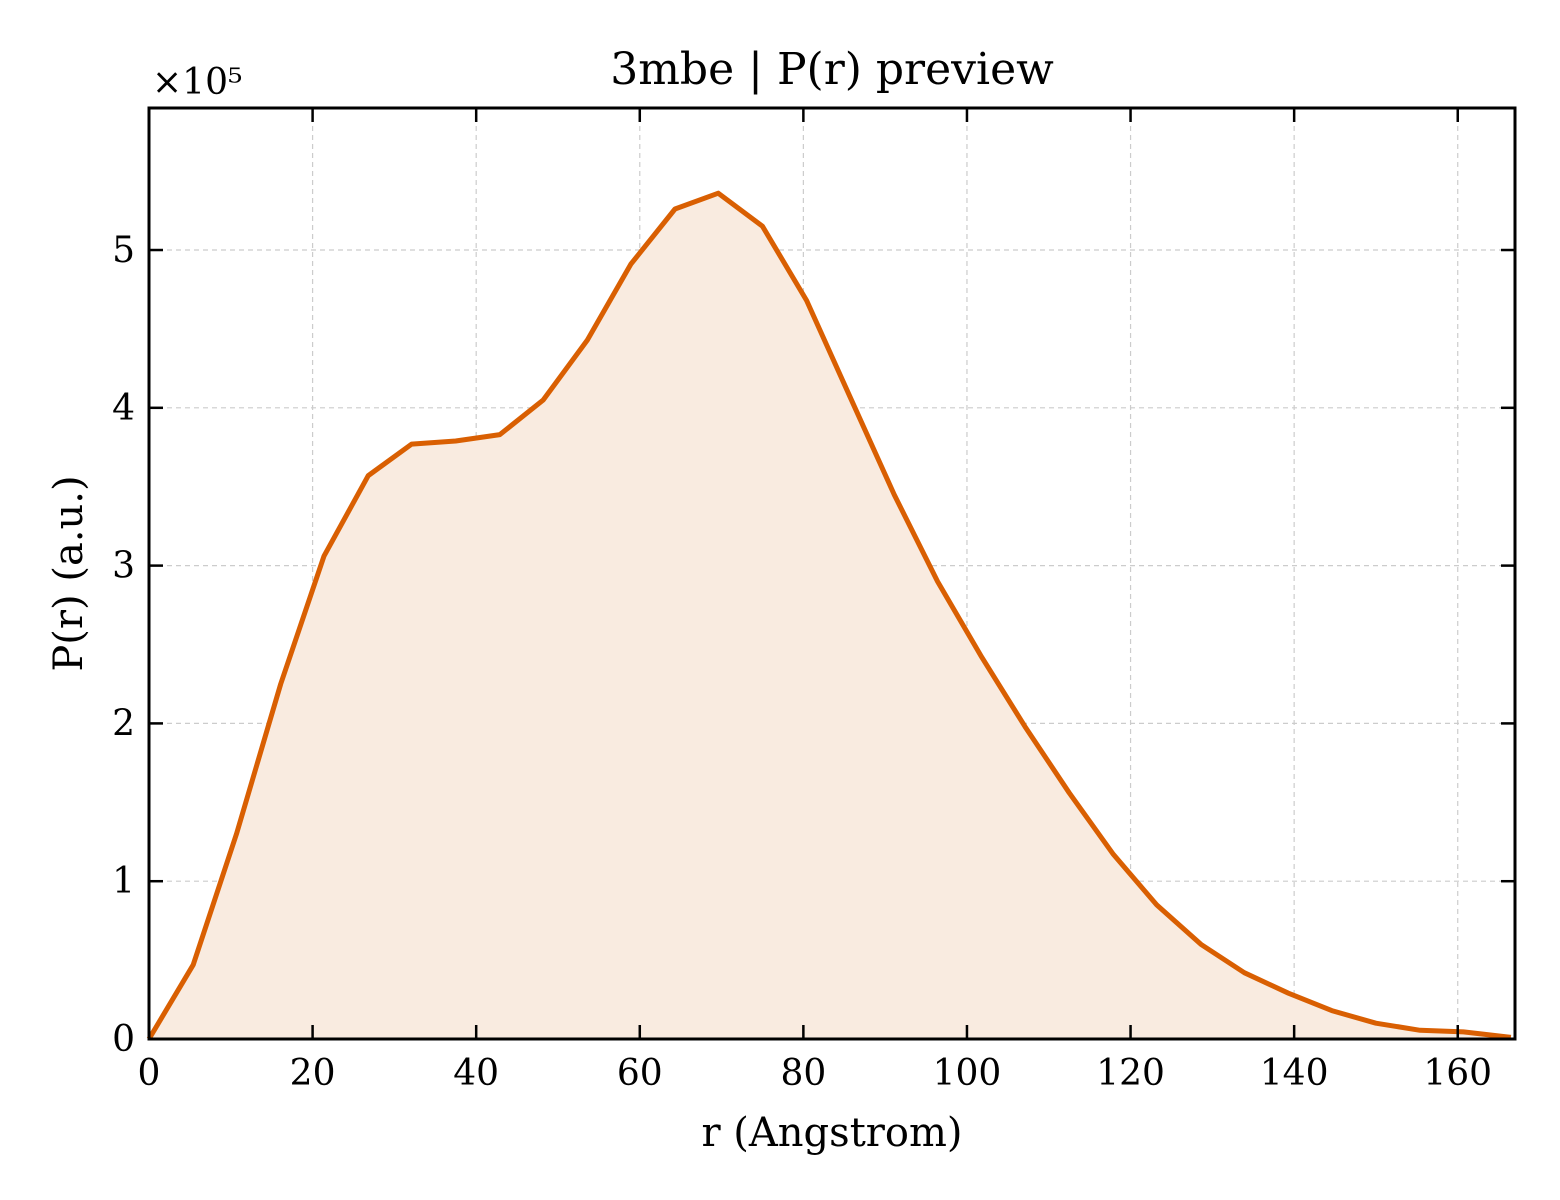 The image size is (1560, 1200). What do you see at coordinates (123, 250) in the screenshot?
I see `y-tick-label: 5` at bounding box center [123, 250].